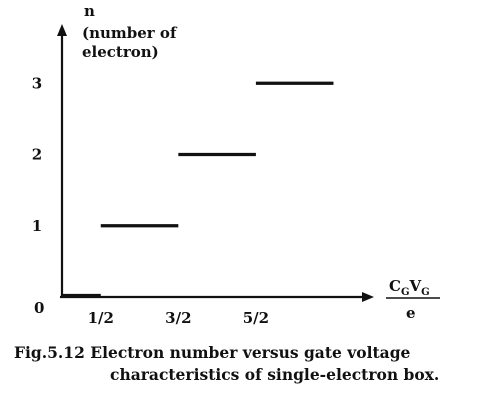 The height and width of the screenshot is (411, 480). Describe the element at coordinates (120, 52) in the screenshot. I see `y-axis-note-line2: electron)` at that location.